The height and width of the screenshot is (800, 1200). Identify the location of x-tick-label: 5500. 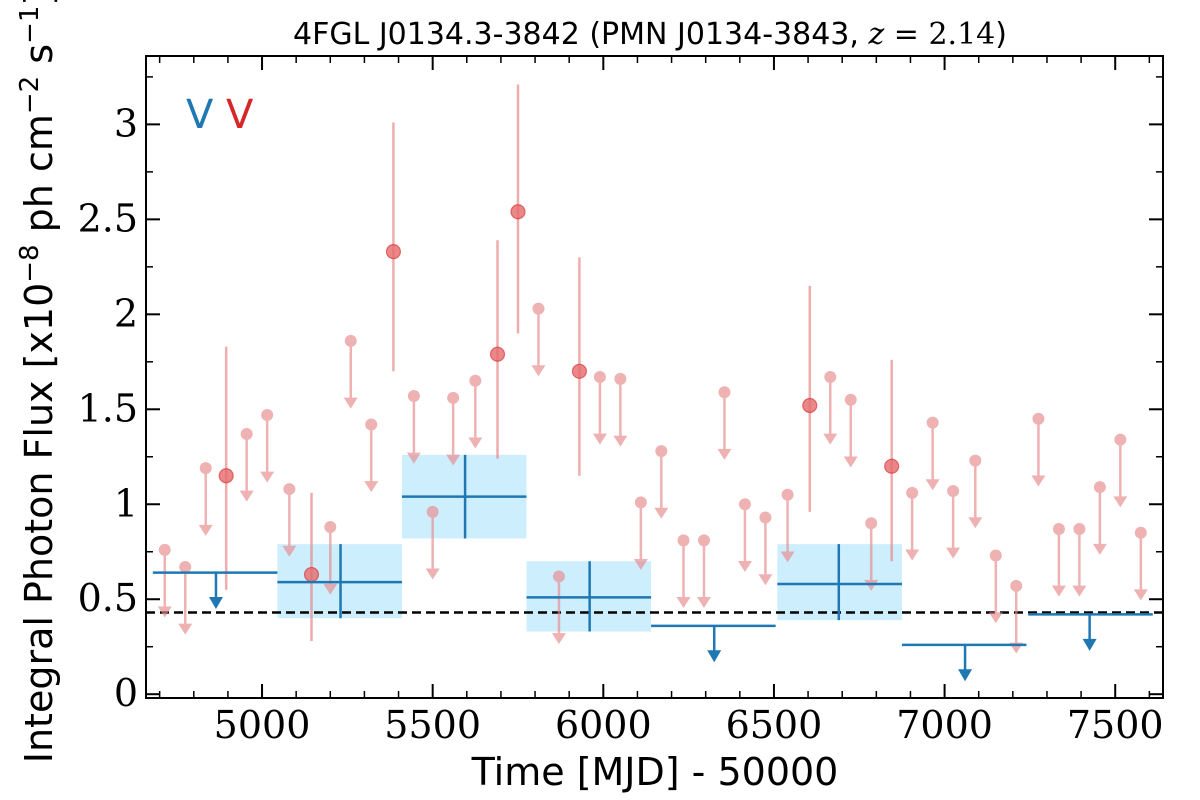
(432, 725).